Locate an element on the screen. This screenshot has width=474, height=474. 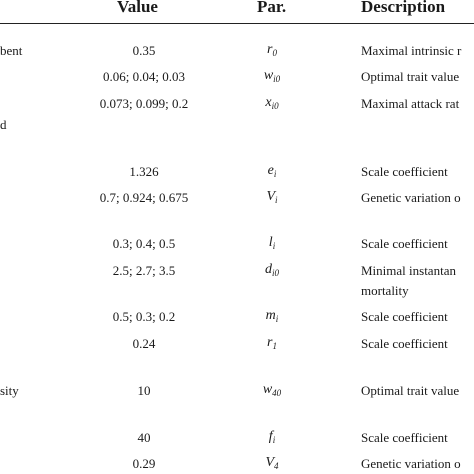
parameter-subscript: 0 is located at coordinates (274, 53).